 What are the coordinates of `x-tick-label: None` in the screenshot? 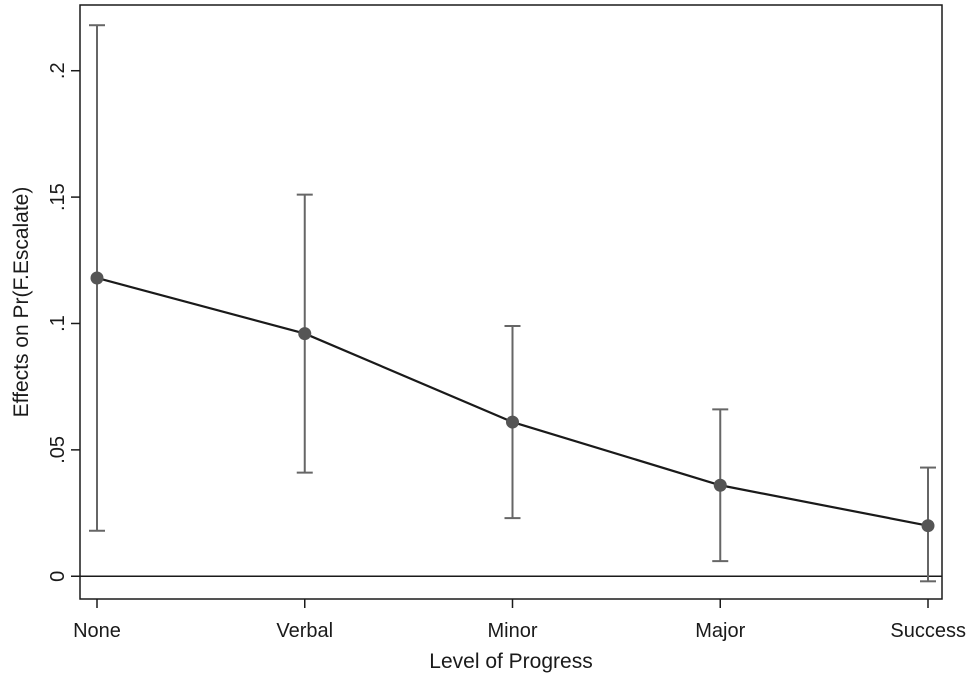 It's located at (97, 631).